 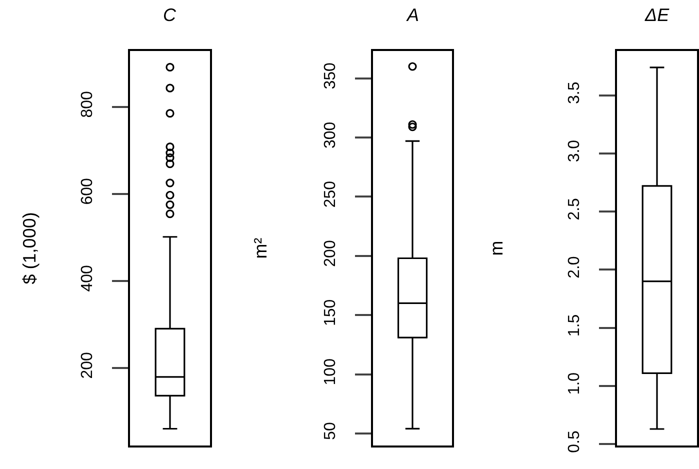 I want to click on y-tick-label: 2.0, so click(x=574, y=267).